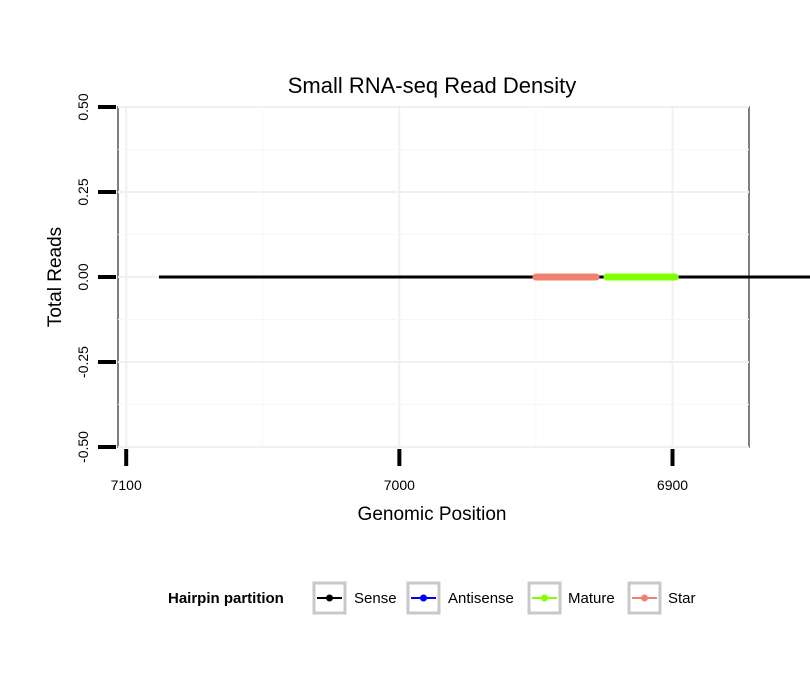 The image size is (810, 690). I want to click on chart-title: Small RNA-seq Read Density, so click(432, 85).